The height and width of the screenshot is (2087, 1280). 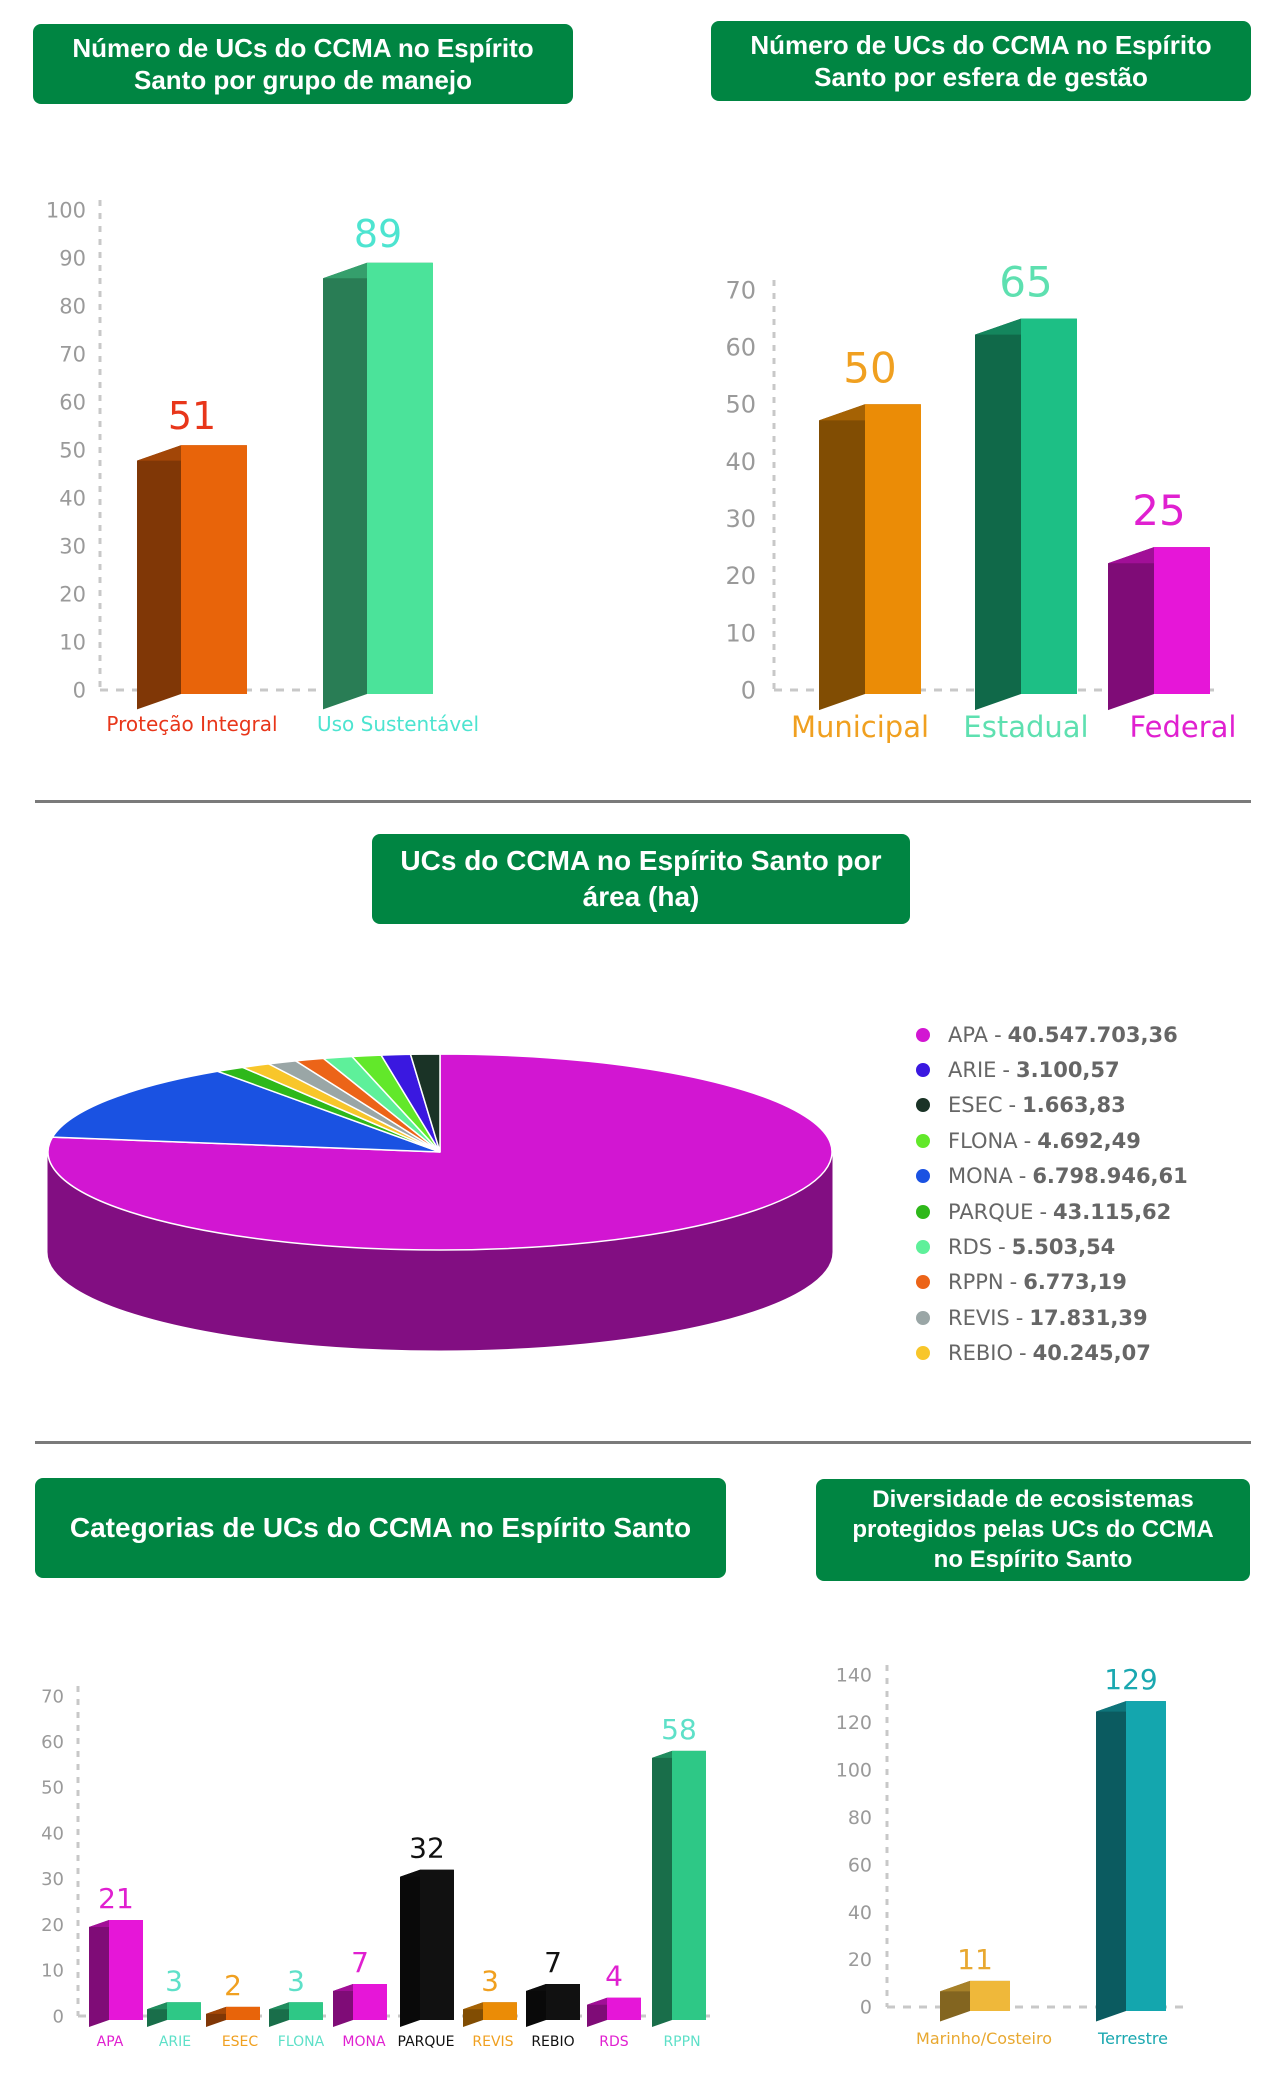 I want to click on x-tick-label: ESEC, so click(x=240, y=2042).